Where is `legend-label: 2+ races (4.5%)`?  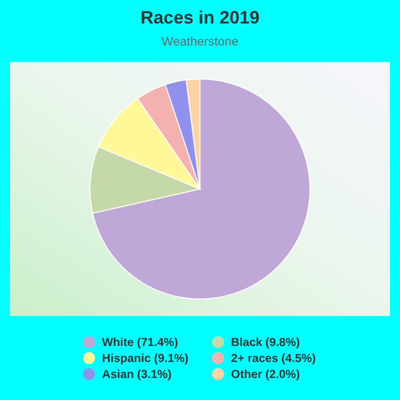 legend-label: 2+ races (4.5%) is located at coordinates (273, 358).